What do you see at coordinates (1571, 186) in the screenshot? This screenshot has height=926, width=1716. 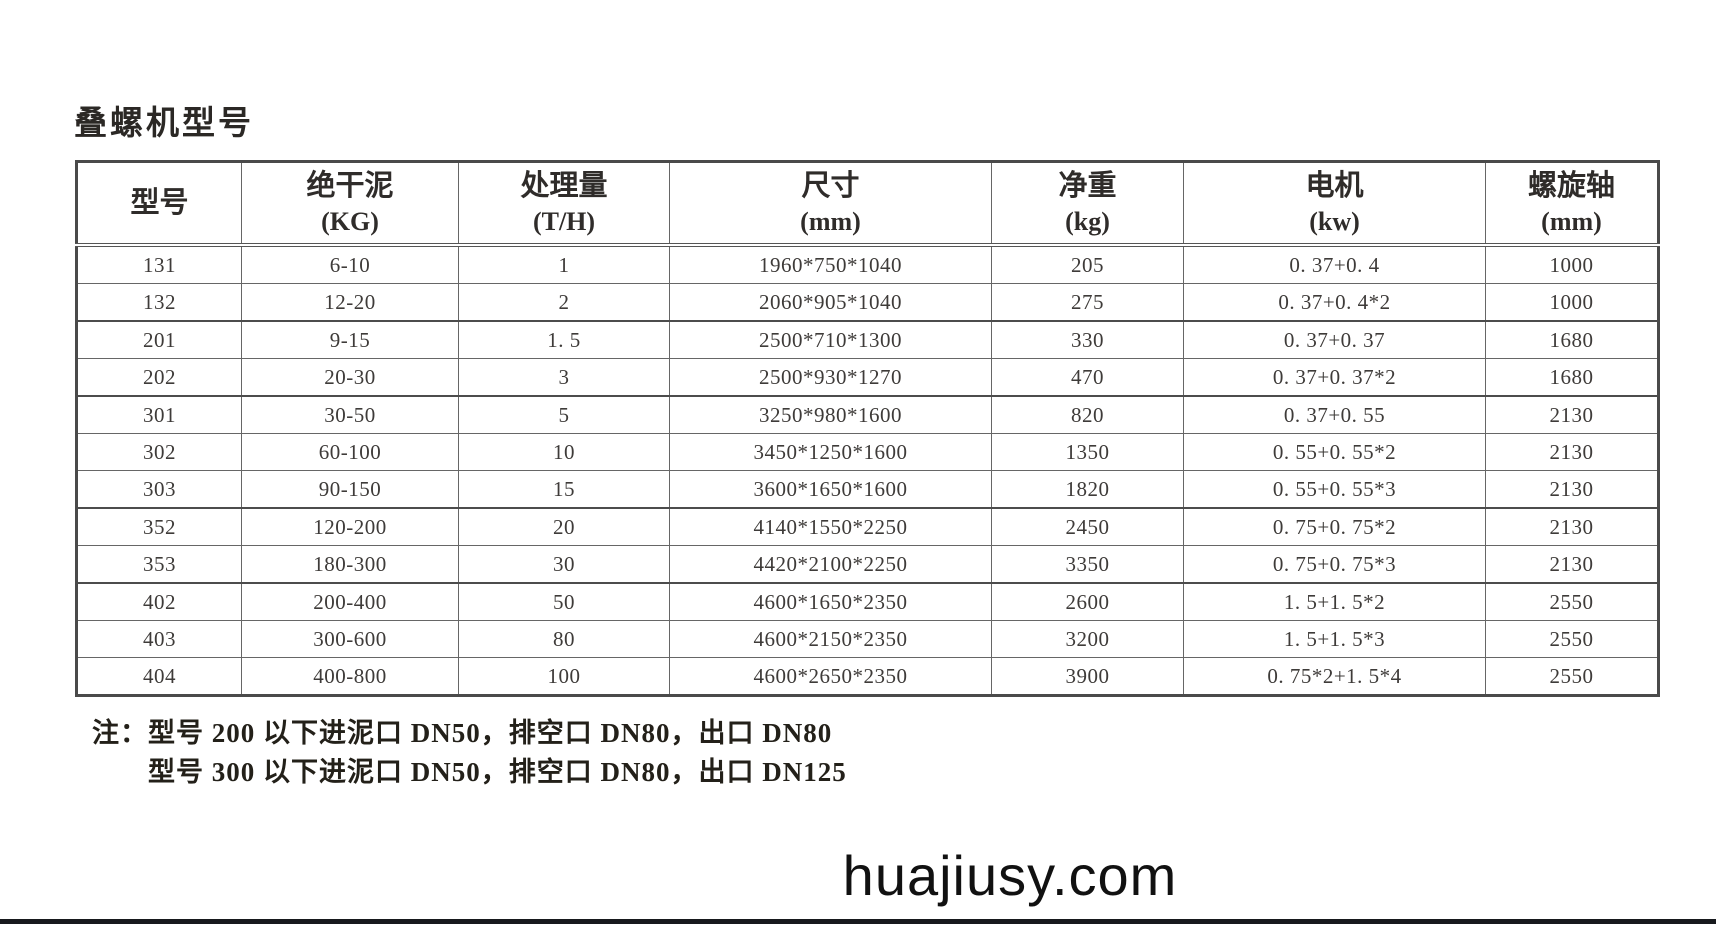 I see `column-title: 螺旋轴` at bounding box center [1571, 186].